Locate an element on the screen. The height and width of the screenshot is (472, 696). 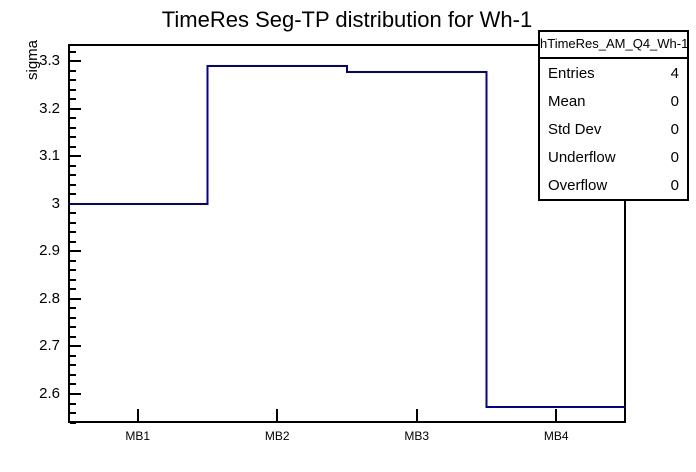
y-tick-label: 2.7 is located at coordinates (49, 346).